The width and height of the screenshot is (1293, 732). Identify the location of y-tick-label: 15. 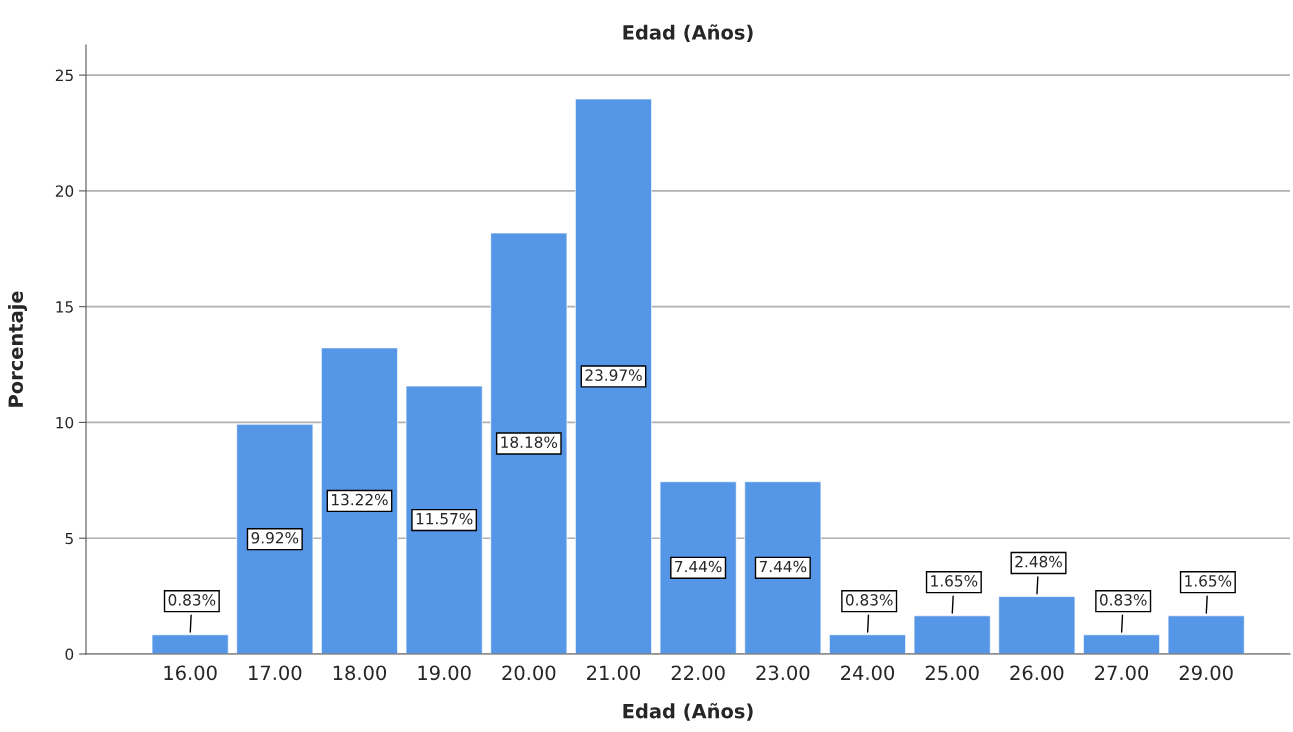
(64, 307).